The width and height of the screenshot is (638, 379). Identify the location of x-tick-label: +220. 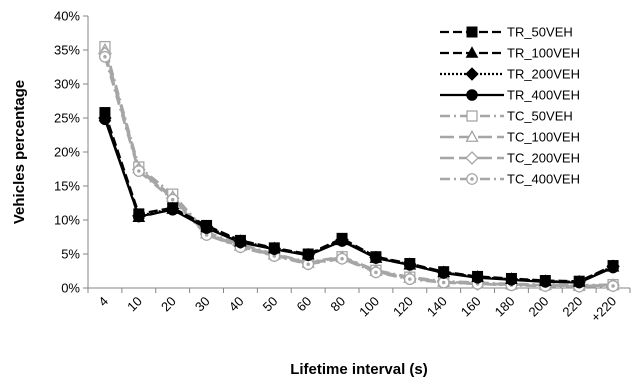
(603, 309).